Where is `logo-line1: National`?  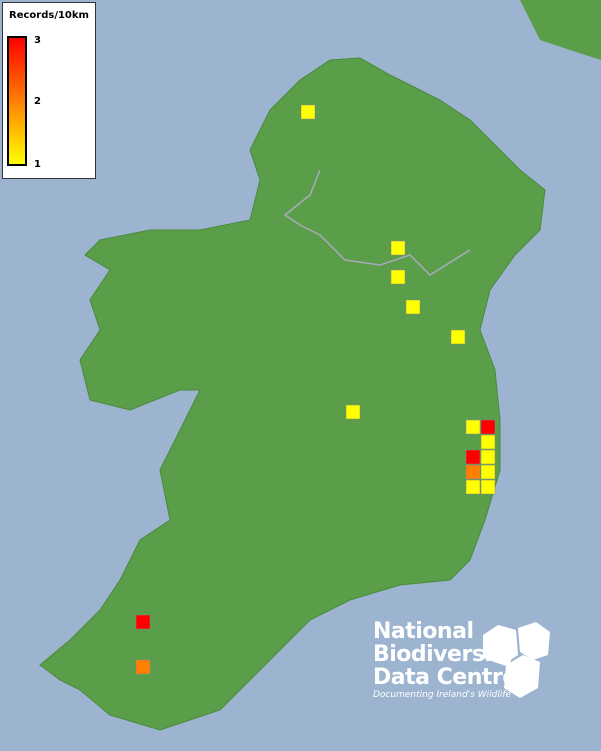
logo-line1: National is located at coordinates (423, 631).